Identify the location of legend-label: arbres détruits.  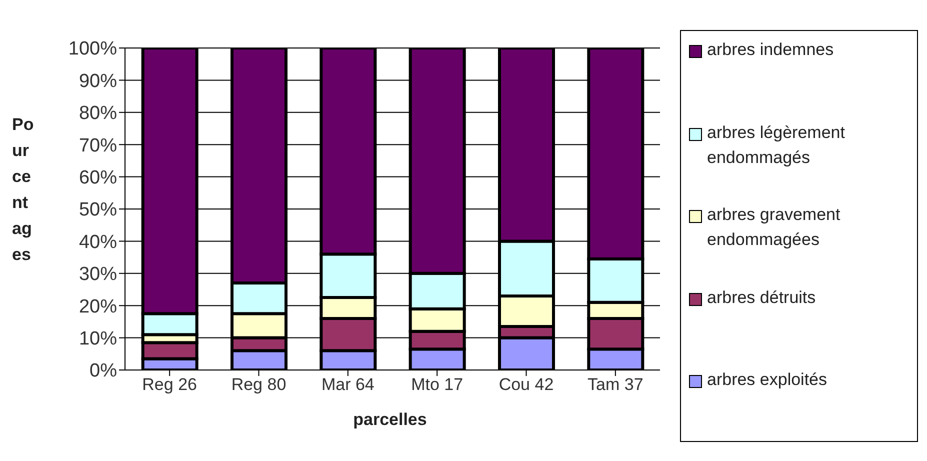
(762, 297).